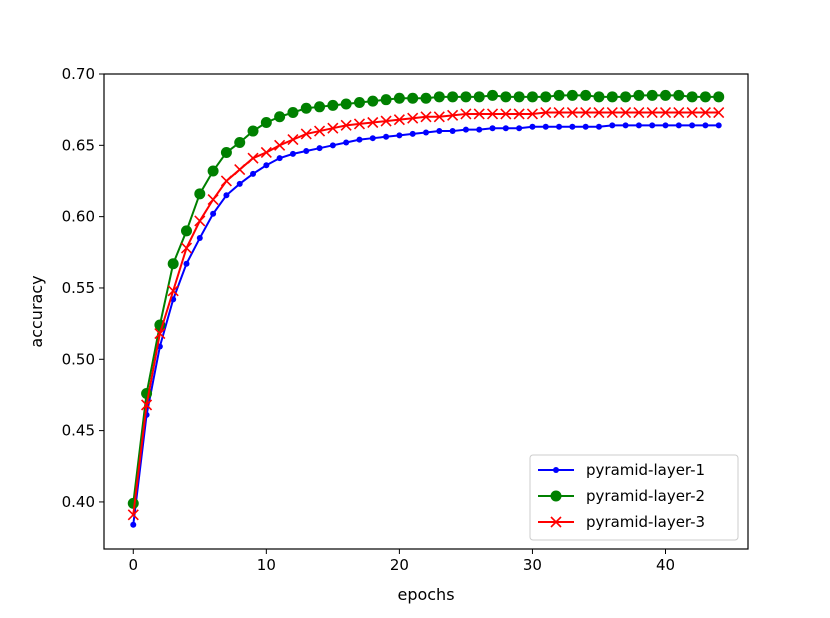 This screenshot has width=830, height=618. What do you see at coordinates (78, 217) in the screenshot?
I see `y-tick-label: 0.60` at bounding box center [78, 217].